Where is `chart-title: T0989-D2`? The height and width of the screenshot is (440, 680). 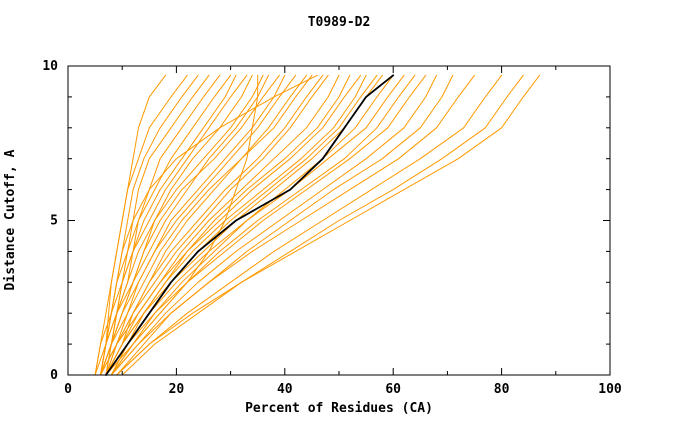
chart-title: T0989-D2 is located at coordinates (339, 22).